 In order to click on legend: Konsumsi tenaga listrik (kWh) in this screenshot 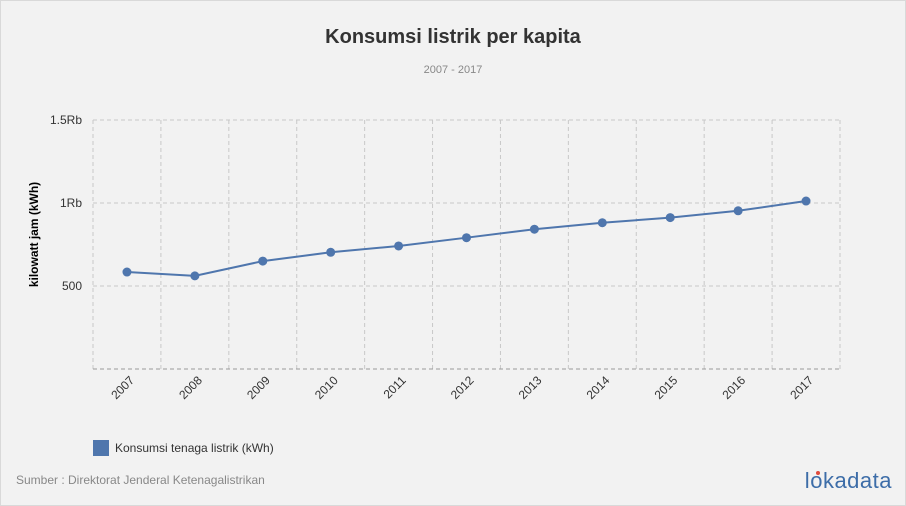, I will do `click(183, 448)`.